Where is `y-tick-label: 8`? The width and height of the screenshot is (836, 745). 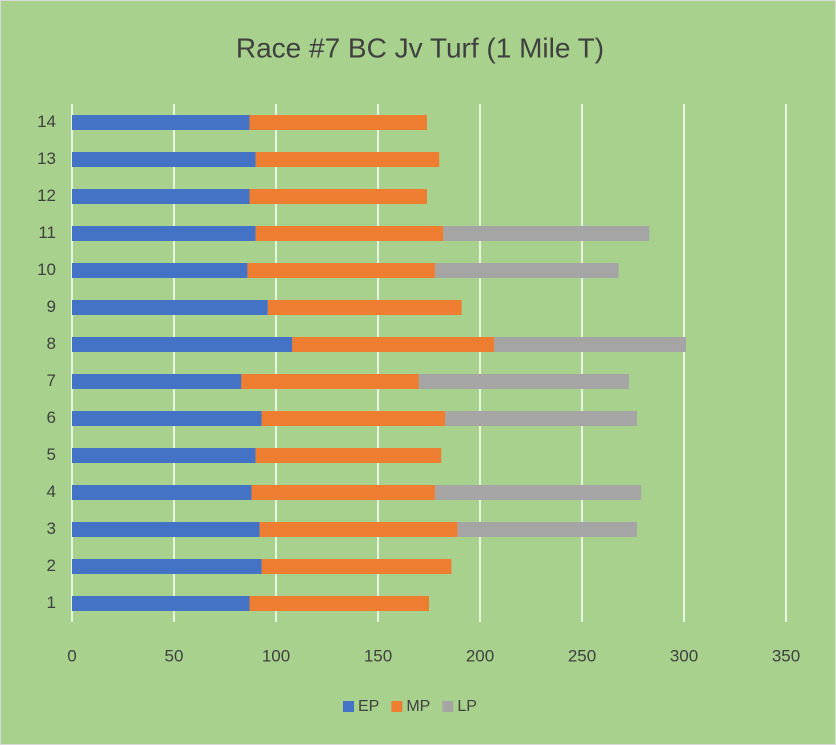 y-tick-label: 8 is located at coordinates (51, 343).